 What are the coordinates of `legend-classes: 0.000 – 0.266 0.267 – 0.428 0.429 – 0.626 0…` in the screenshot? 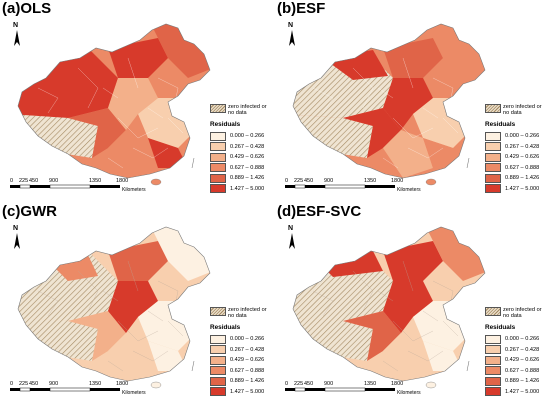 It's located at (517, 162).